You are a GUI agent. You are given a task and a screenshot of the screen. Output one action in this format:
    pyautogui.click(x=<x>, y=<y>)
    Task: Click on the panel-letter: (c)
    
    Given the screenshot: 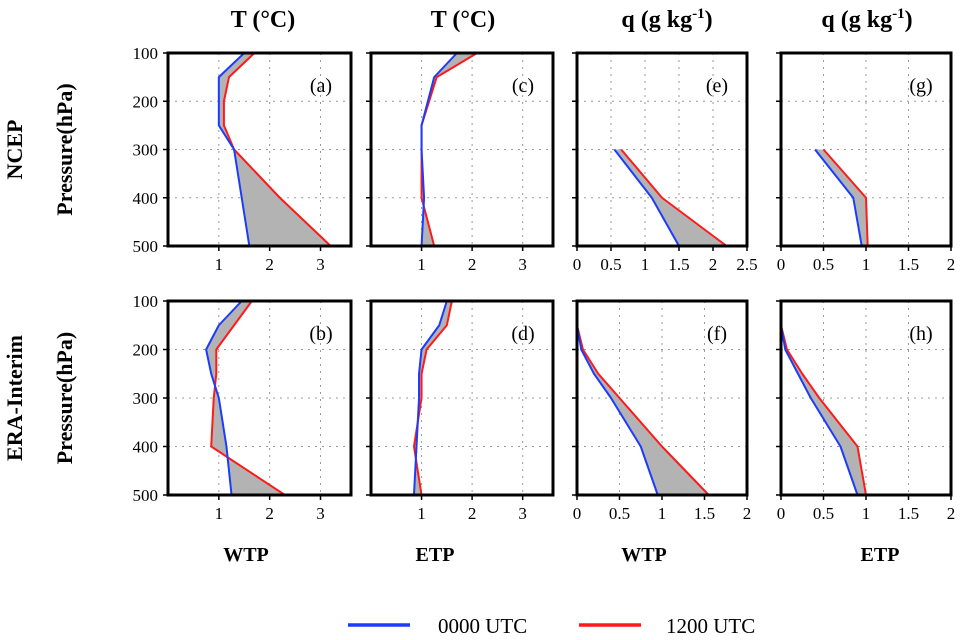 What is the action you would take?
    pyautogui.click(x=523, y=86)
    